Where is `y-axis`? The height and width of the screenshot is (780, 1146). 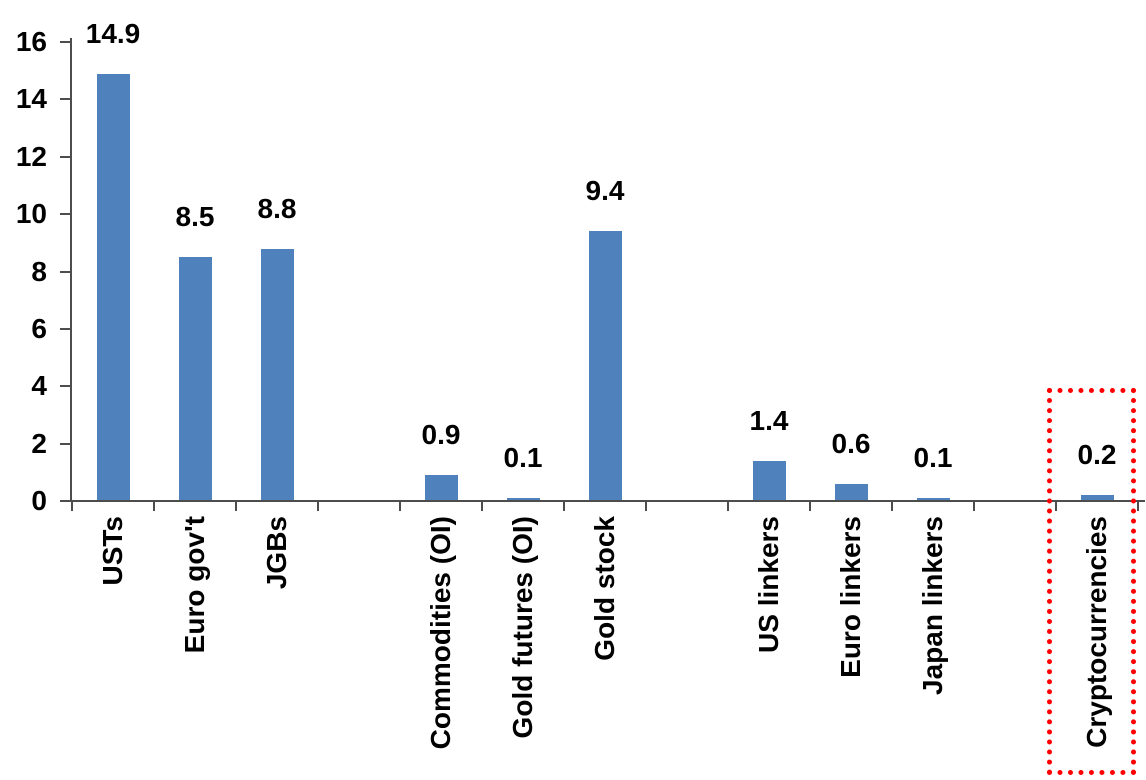 y-axis is located at coordinates (71, 269).